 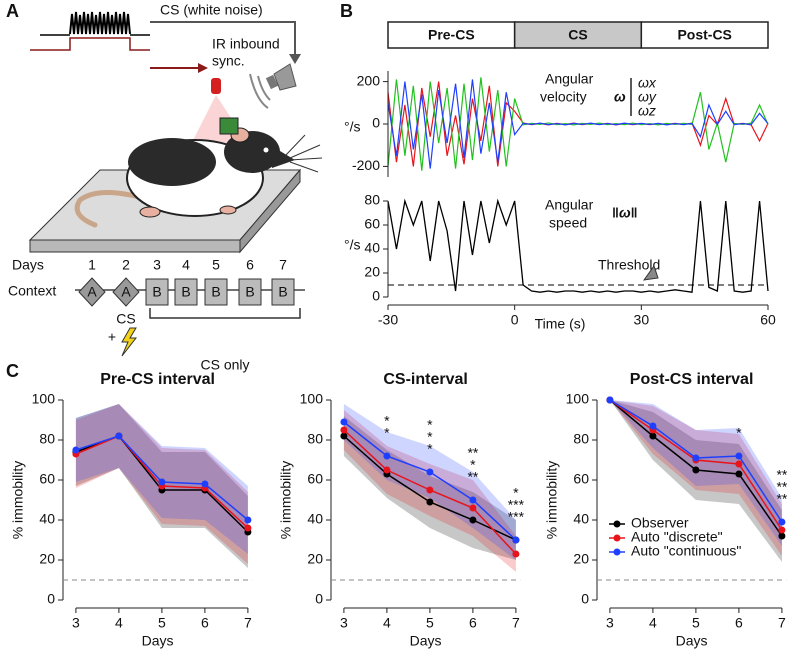 What do you see at coordinates (430, 623) in the screenshot?
I see `x-tick-label: 5` at bounding box center [430, 623].